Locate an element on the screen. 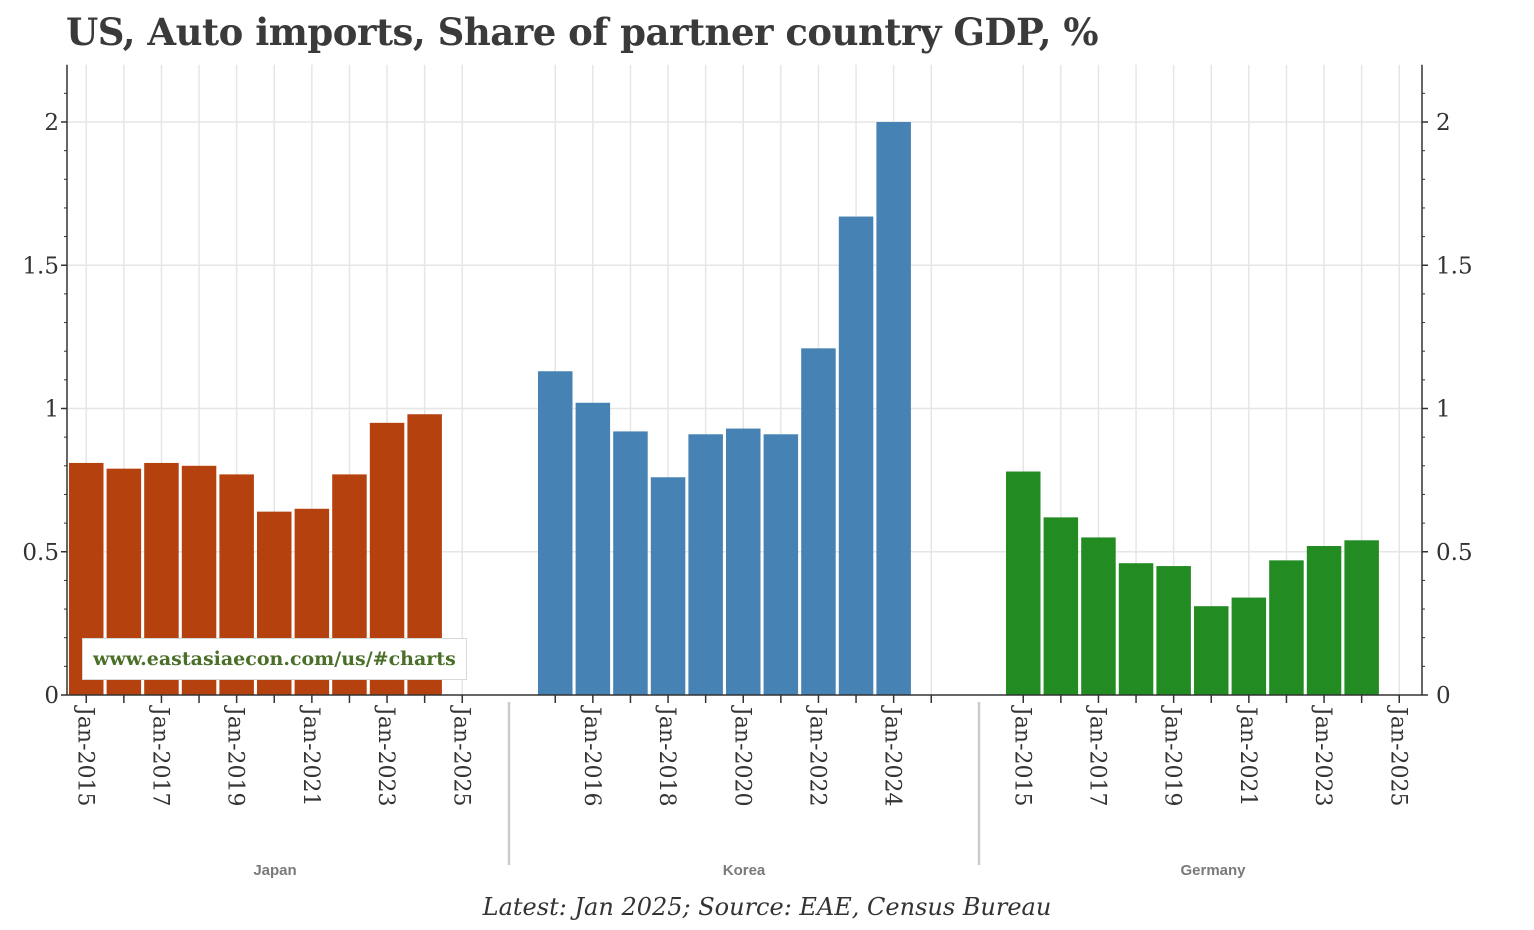 The image size is (1534, 930). x-tick-label-germany: Jan-2017 is located at coordinates (1096, 756).